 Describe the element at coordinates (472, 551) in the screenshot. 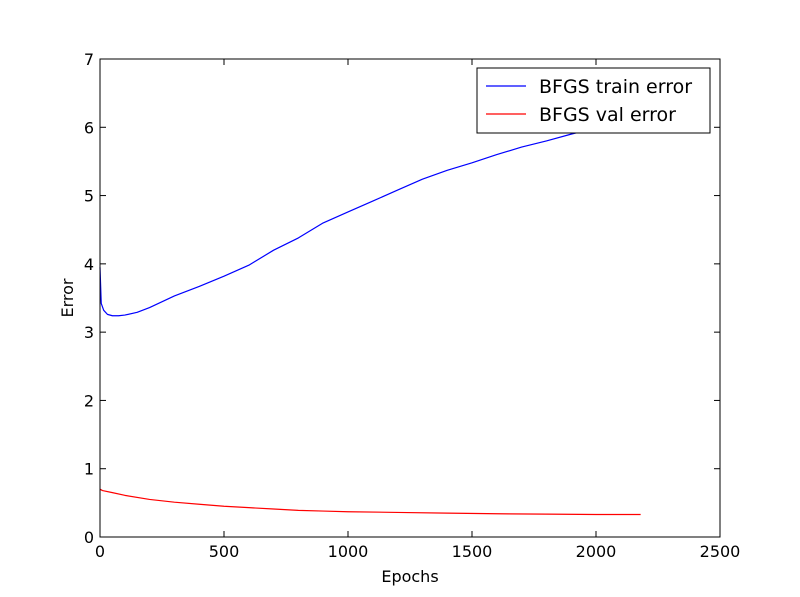

I see `x-tick-label: 1500` at that location.